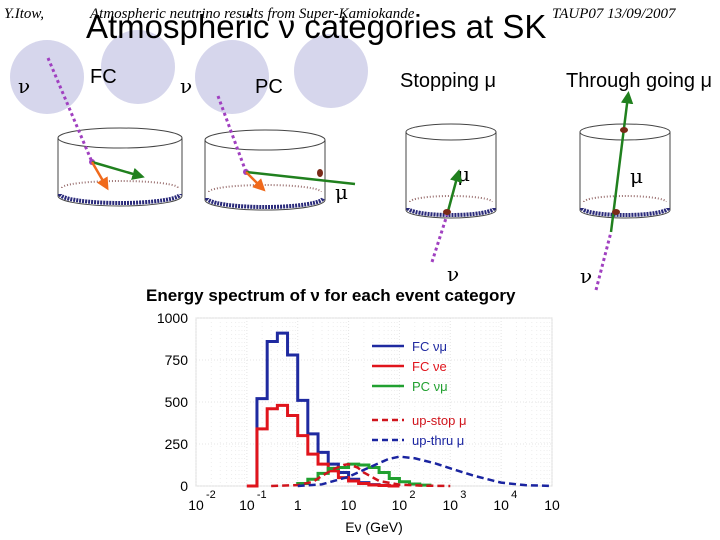 The height and width of the screenshot is (540, 720). Describe the element at coordinates (269, 87) in the screenshot. I see `pc-label: PC` at that location.